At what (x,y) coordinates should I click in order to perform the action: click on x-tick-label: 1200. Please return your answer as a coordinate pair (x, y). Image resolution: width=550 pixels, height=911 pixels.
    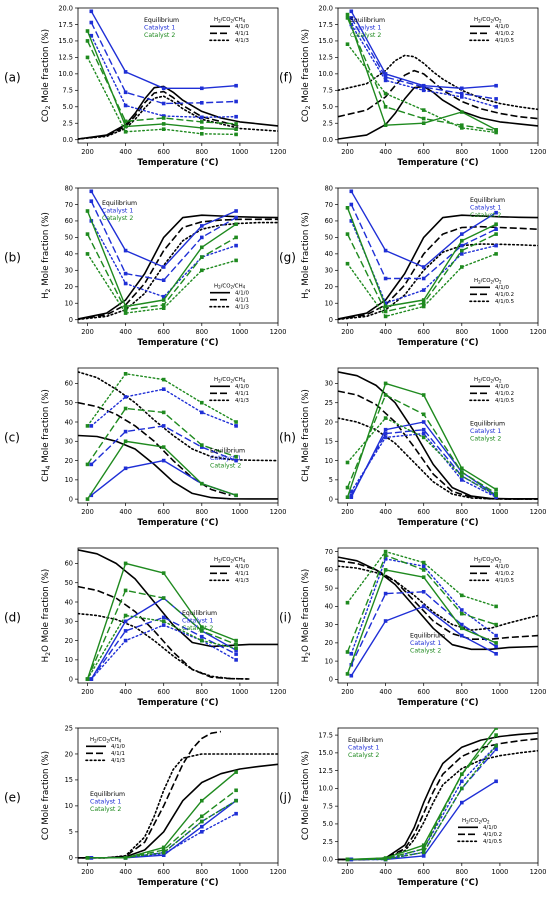
    Looking at the image, I should click on (538, 512).